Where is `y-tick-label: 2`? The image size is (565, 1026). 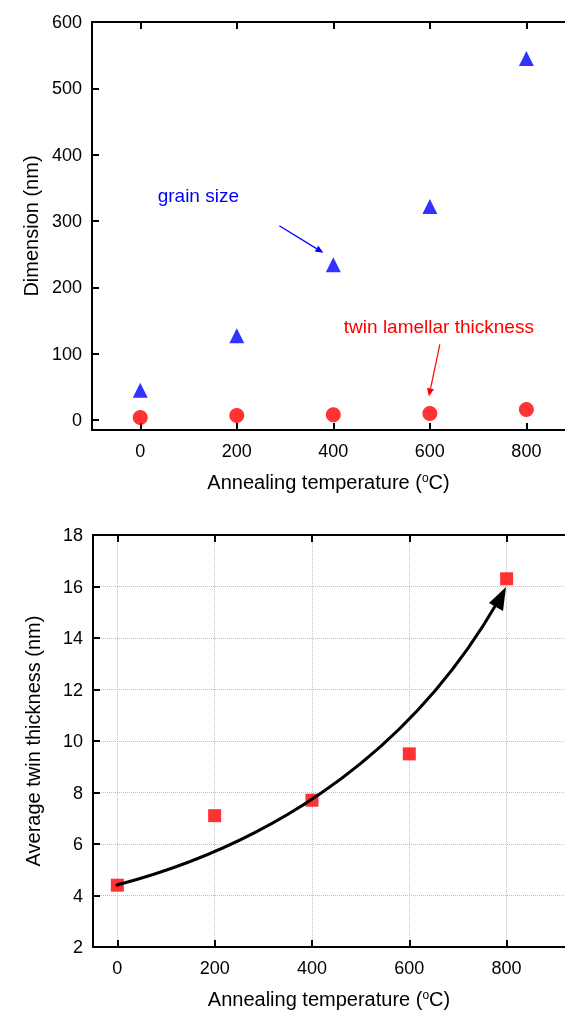
y-tick-label: 2 is located at coordinates (77, 947).